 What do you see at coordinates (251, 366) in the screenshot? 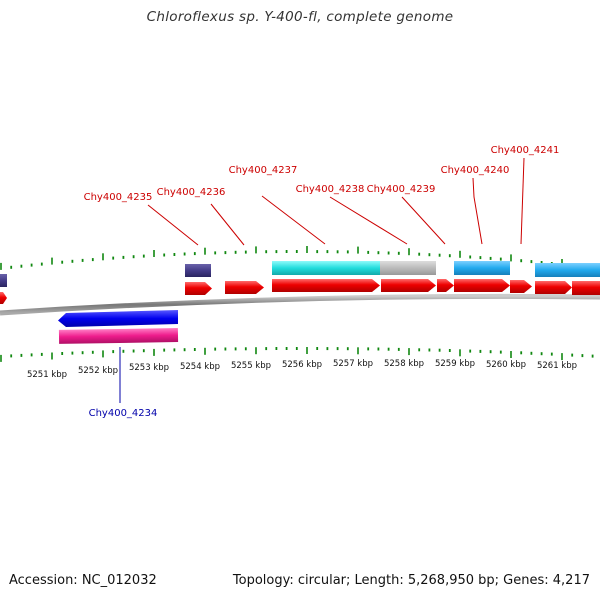
I see `kbp-label: 5255 kbp` at bounding box center [251, 366].